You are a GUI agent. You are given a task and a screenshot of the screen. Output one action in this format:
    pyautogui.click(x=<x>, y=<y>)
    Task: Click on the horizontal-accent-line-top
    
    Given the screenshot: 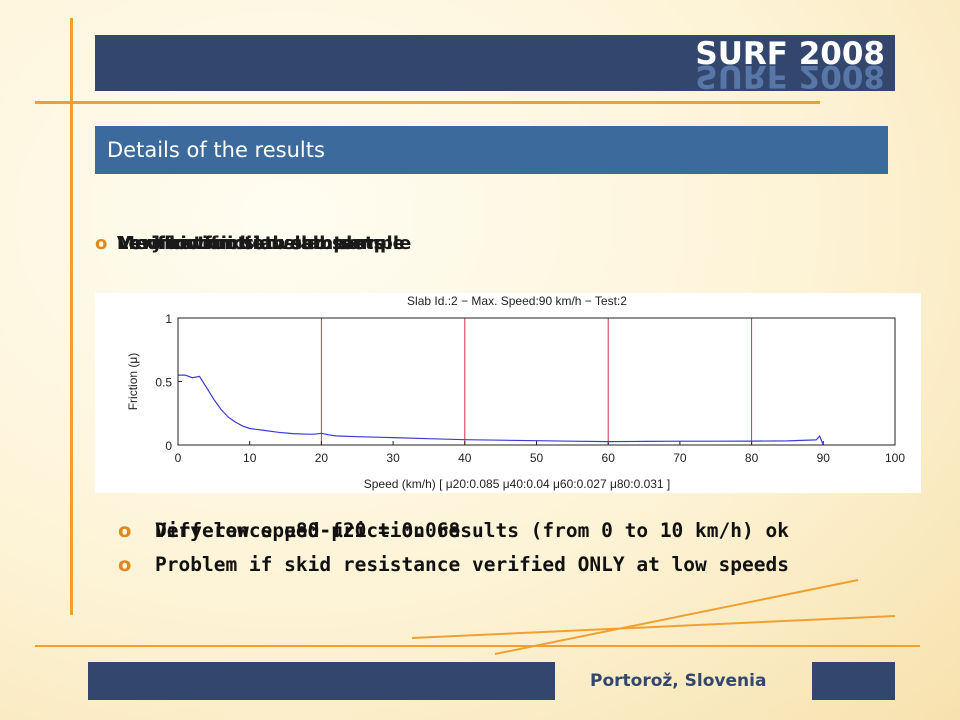 What is the action you would take?
    pyautogui.click(x=427, y=102)
    